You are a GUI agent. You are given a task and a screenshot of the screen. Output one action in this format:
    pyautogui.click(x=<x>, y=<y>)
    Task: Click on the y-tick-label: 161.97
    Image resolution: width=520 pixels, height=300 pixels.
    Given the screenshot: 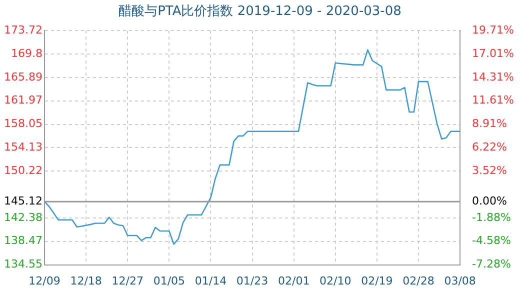 What is the action you would take?
    pyautogui.click(x=23, y=100)
    